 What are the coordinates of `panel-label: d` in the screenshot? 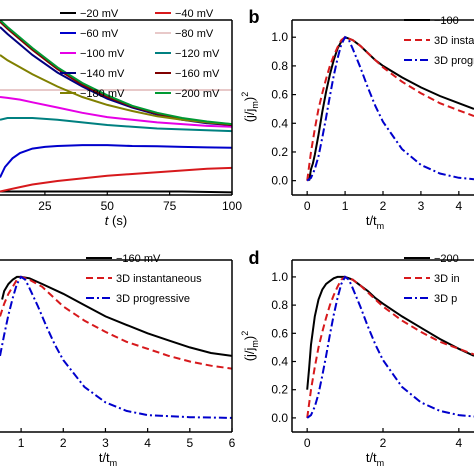 It's located at (254, 258).